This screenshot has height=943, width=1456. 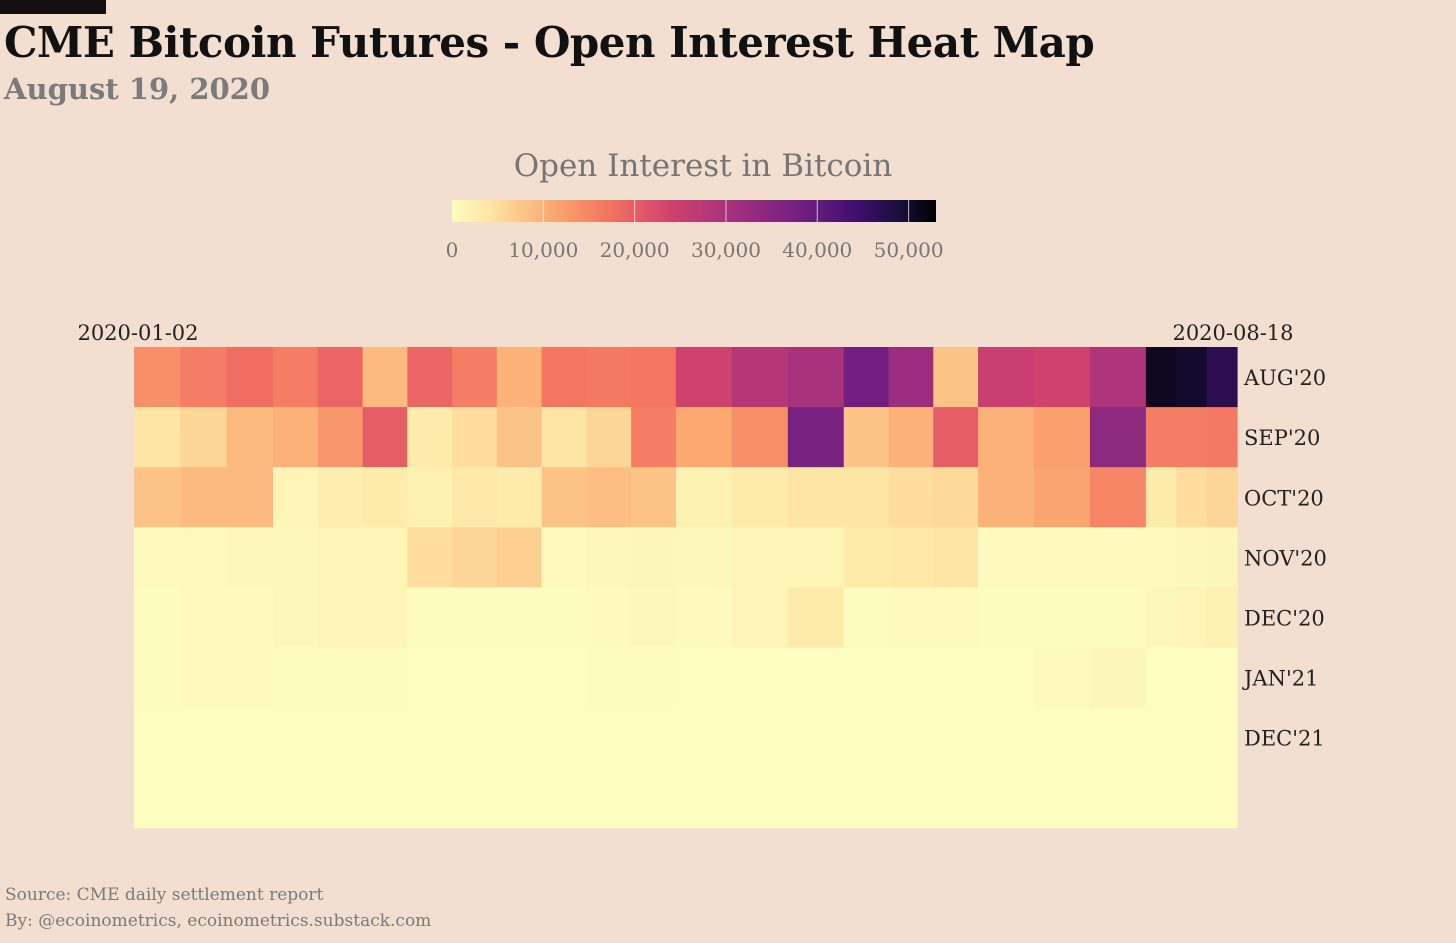 I want to click on x-axis-labels: 2020-01-02 2020-08-18, so click(x=685, y=333).